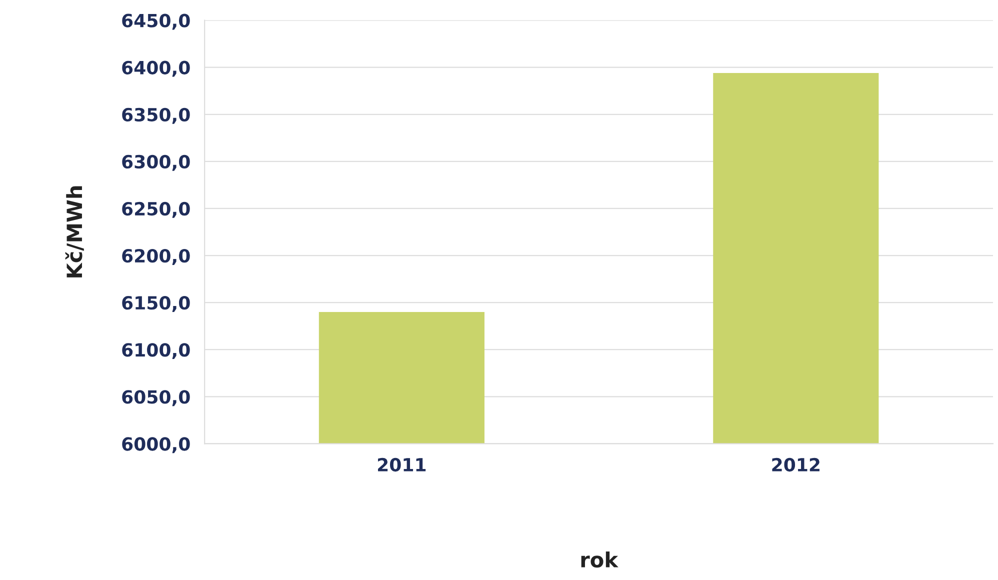 This screenshot has width=998, height=580. What do you see at coordinates (156, 210) in the screenshot?
I see `y-tick-label: 6250,0` at bounding box center [156, 210].